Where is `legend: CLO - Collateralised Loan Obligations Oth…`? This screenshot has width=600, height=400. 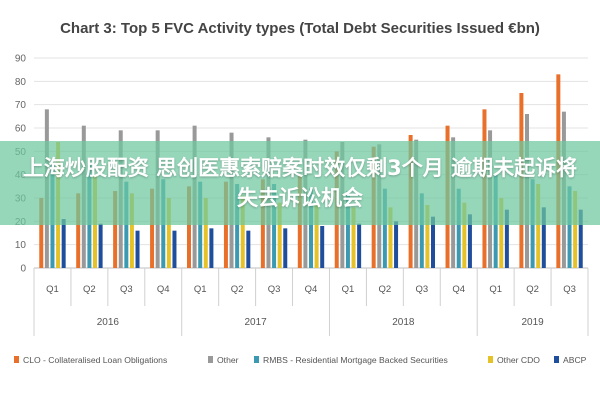 legend: CLO - Collateralised Loan Obligations Oth… is located at coordinates (300, 360).